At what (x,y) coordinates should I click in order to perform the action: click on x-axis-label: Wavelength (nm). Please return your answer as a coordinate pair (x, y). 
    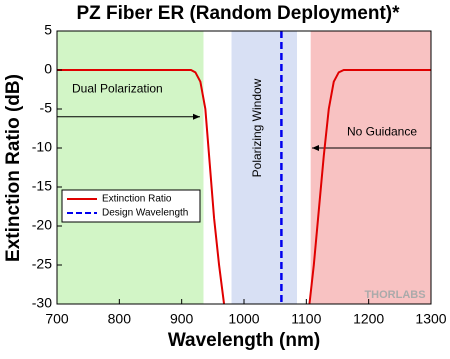
    Looking at the image, I should click on (244, 340).